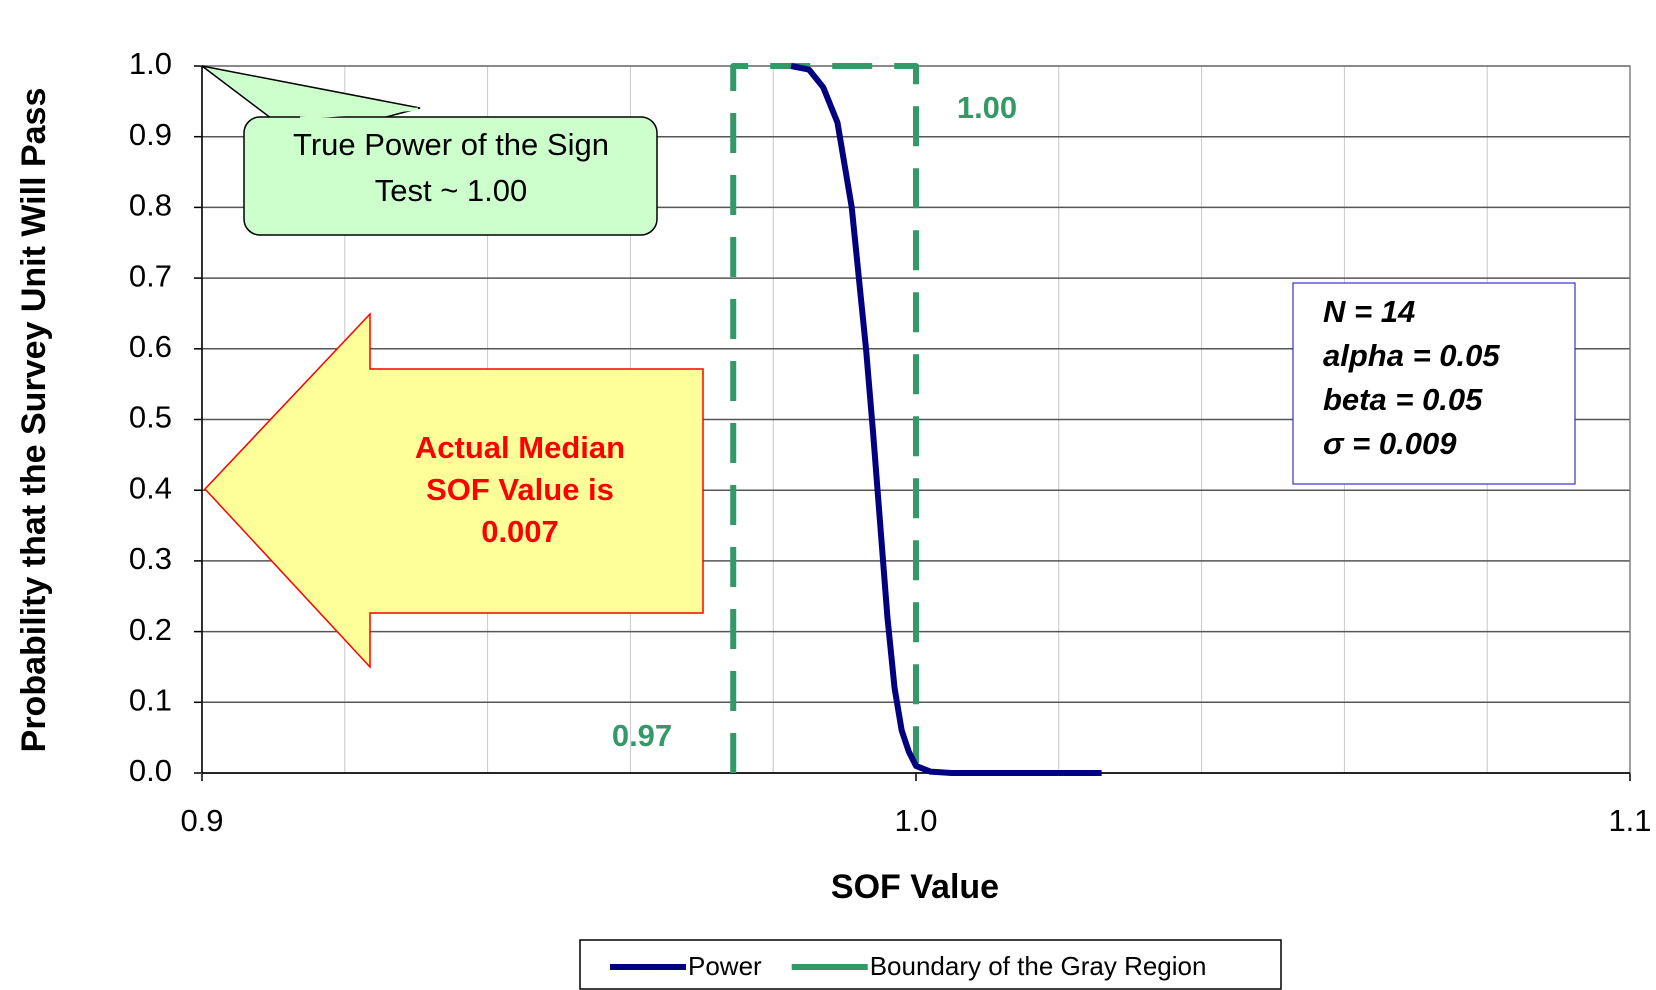  What do you see at coordinates (150, 629) in the screenshot?
I see `y-tick-label: 0.2` at bounding box center [150, 629].